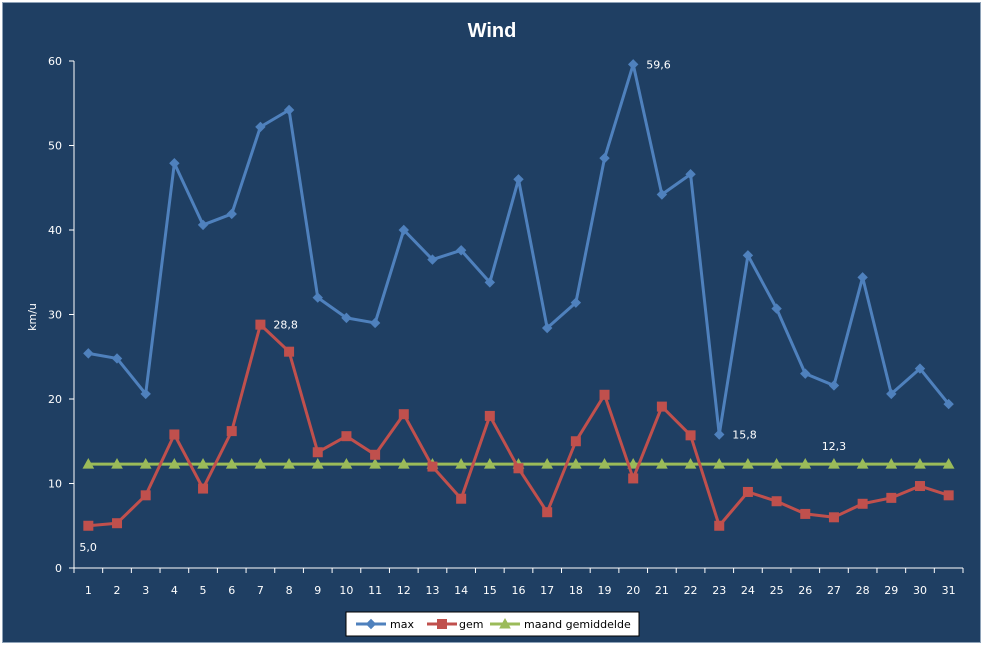 The height and width of the screenshot is (648, 987). What do you see at coordinates (777, 590) in the screenshot?
I see `x-tick-label: 25` at bounding box center [777, 590].